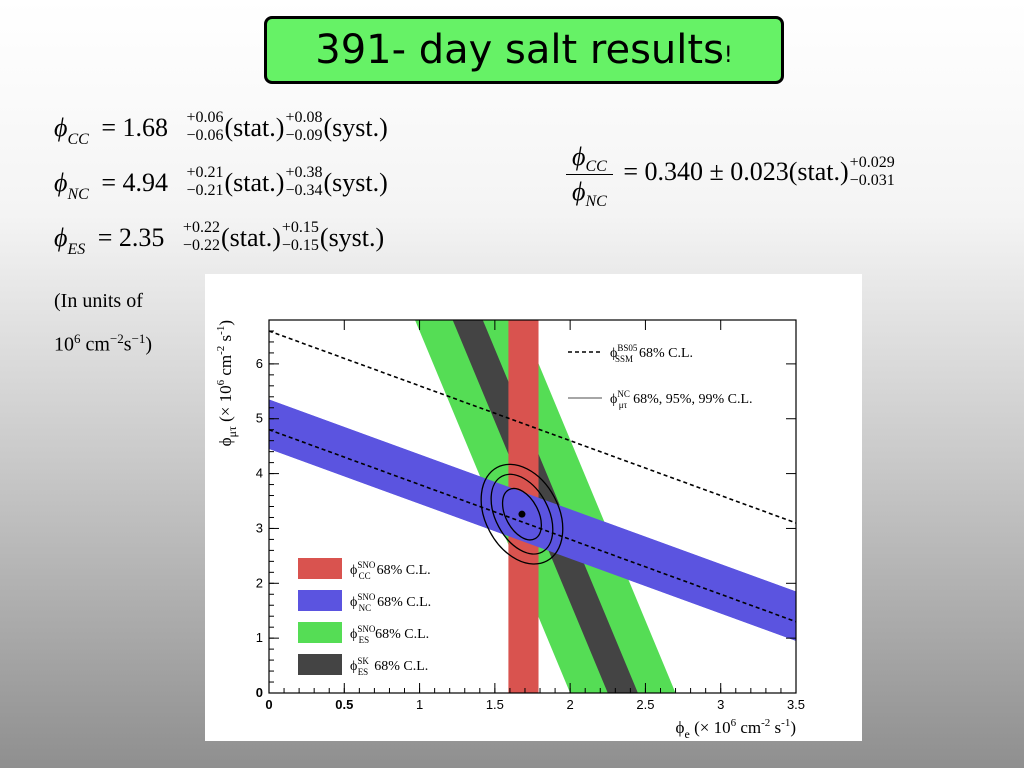 The image size is (1024, 768). What do you see at coordinates (201, 236) in the screenshot?
I see `stat-error: +0.22 −0.22` at bounding box center [201, 236].